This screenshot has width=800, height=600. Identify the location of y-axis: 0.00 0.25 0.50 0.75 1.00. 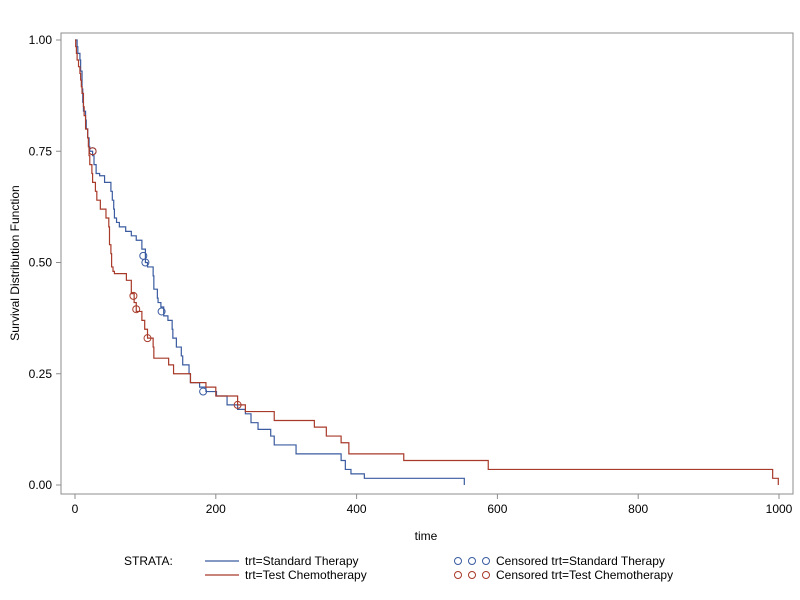
(45, 262).